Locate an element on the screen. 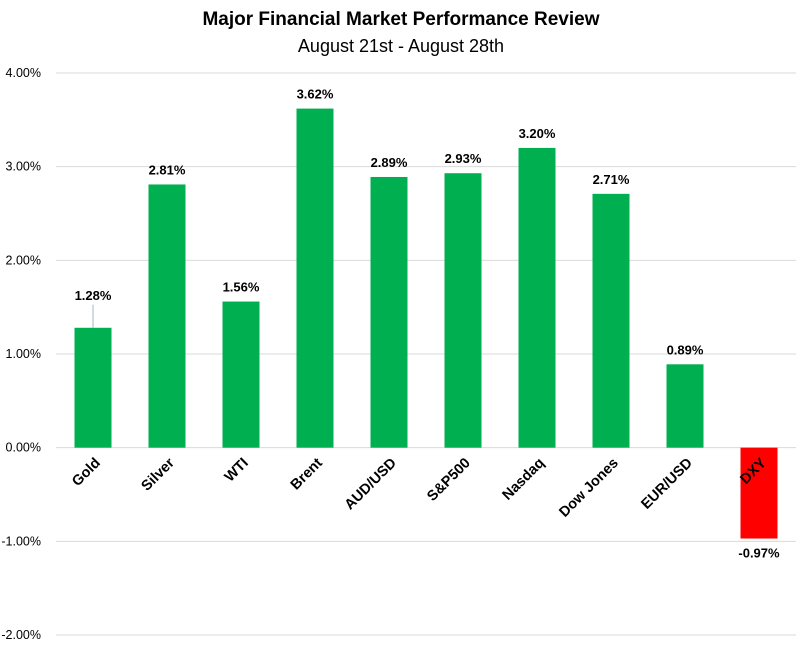 The image size is (802, 645). data-label: 1.28% is located at coordinates (93, 295).